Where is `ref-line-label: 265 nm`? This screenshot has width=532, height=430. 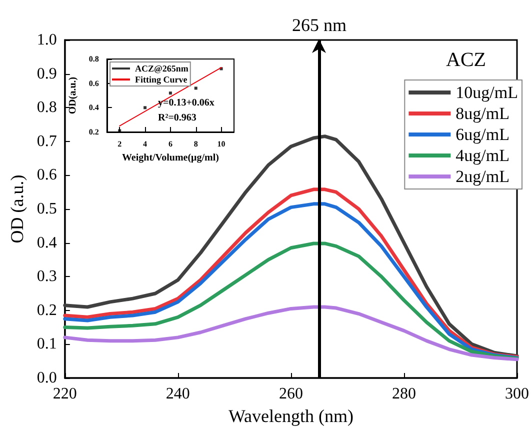 ref-line-label: 265 nm is located at coordinates (319, 25).